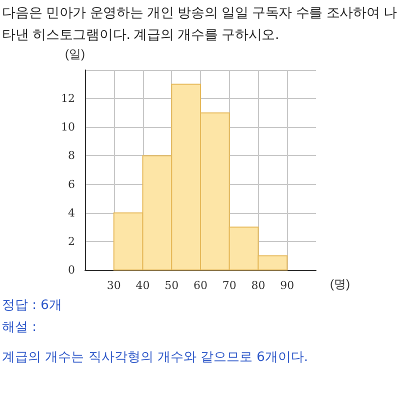 This screenshot has width=400, height=401. Describe the element at coordinates (68, 127) in the screenshot. I see `y-tick-label: 10` at that location.